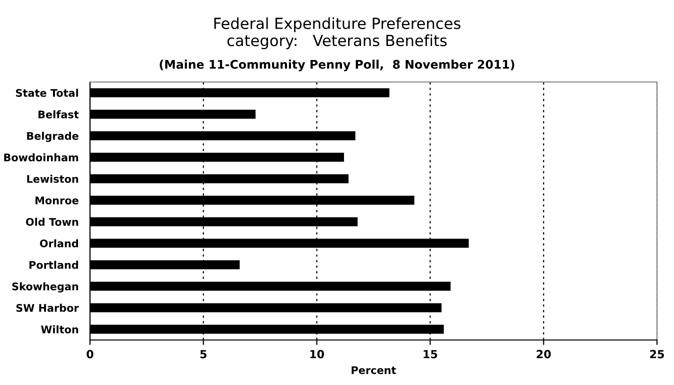  What do you see at coordinates (41, 157) in the screenshot?
I see `y-tick-label: Bowdoinham` at bounding box center [41, 157].